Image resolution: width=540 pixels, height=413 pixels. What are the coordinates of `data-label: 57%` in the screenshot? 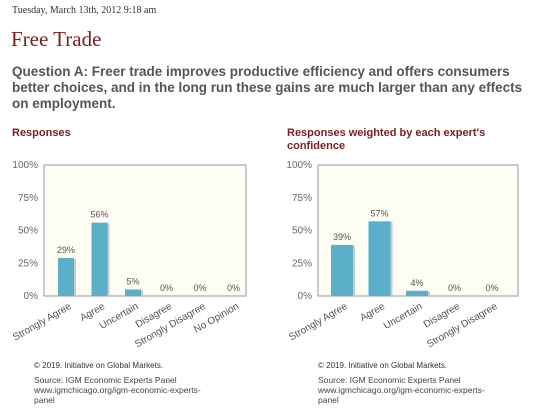 It's located at (379, 213).